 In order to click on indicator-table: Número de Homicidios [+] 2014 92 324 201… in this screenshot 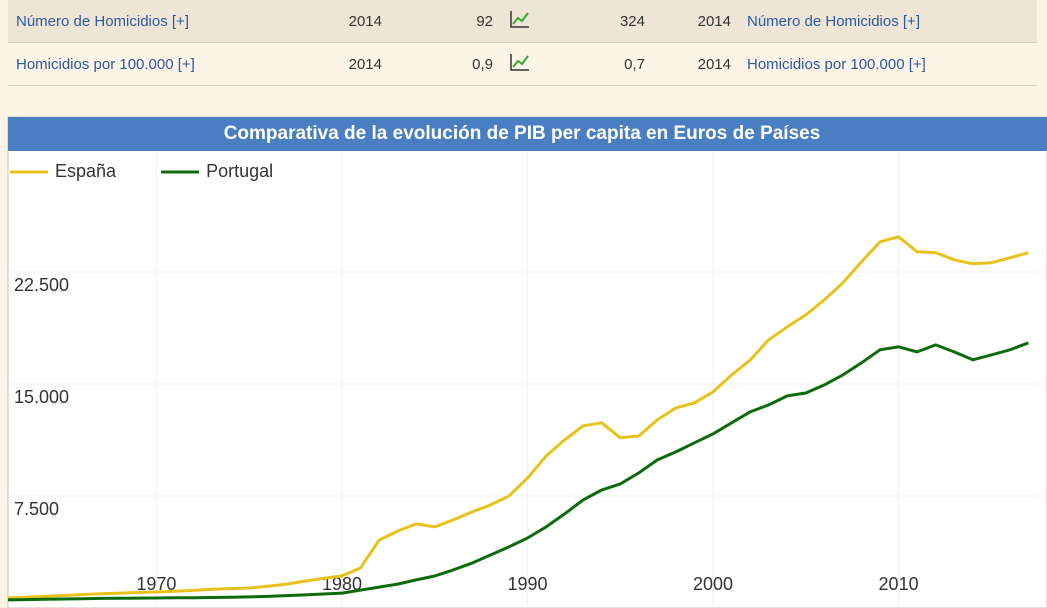, I will do `click(522, 43)`.